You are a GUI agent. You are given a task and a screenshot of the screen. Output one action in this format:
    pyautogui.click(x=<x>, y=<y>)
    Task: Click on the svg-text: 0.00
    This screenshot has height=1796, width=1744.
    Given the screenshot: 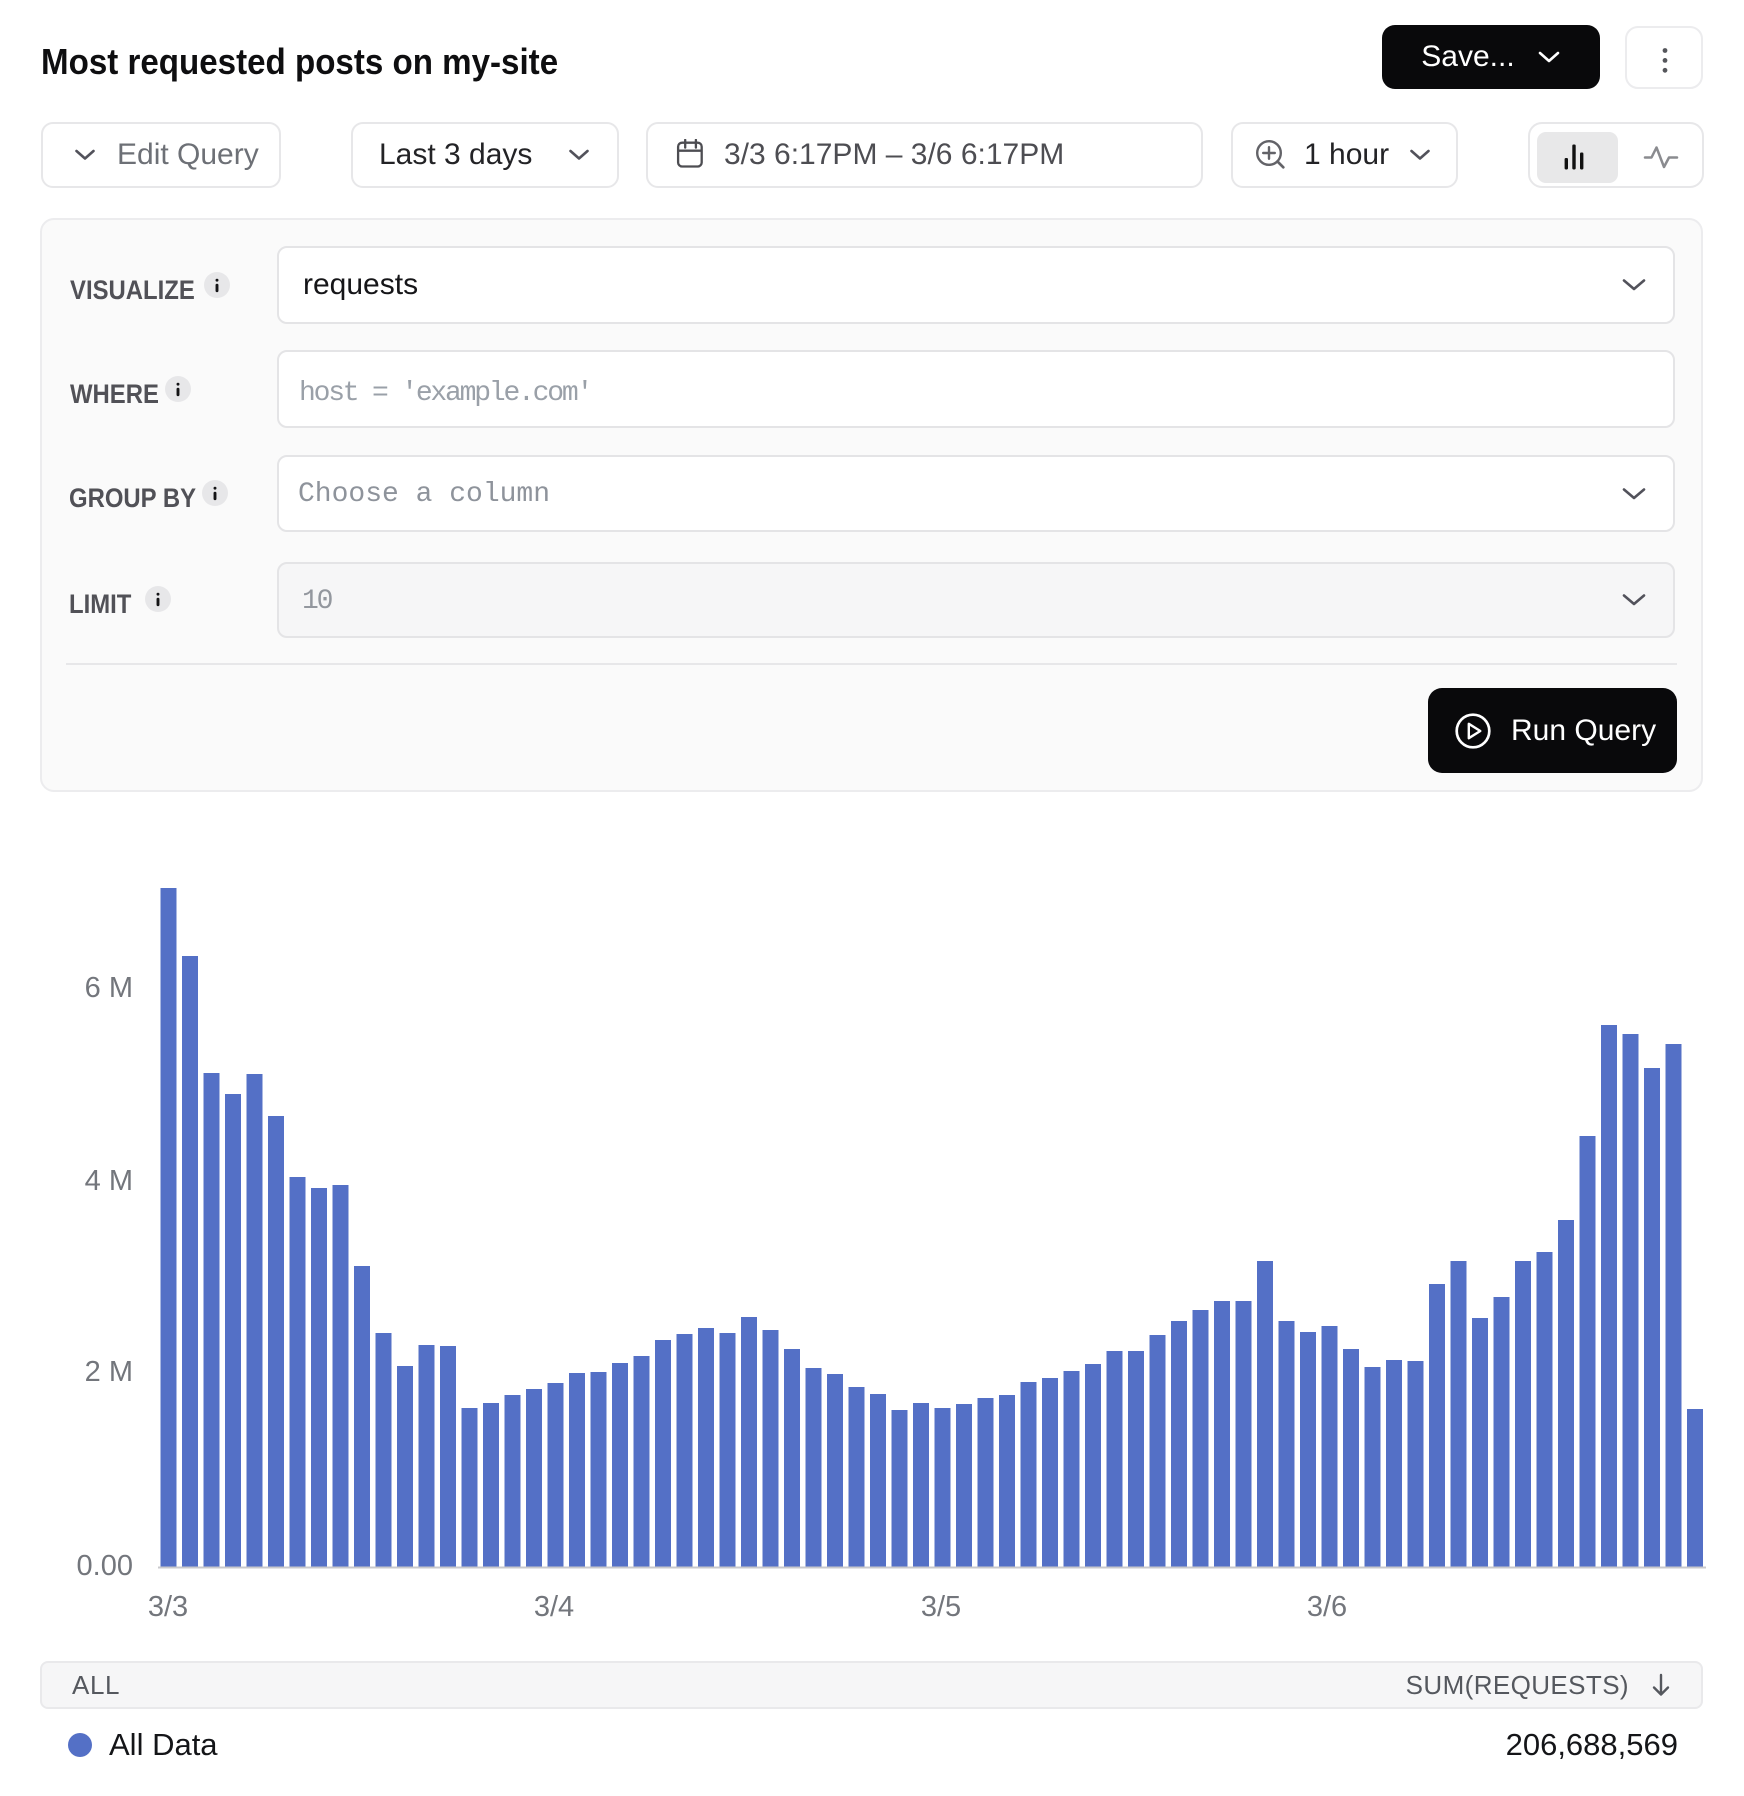 What is the action you would take?
    pyautogui.click(x=105, y=1566)
    